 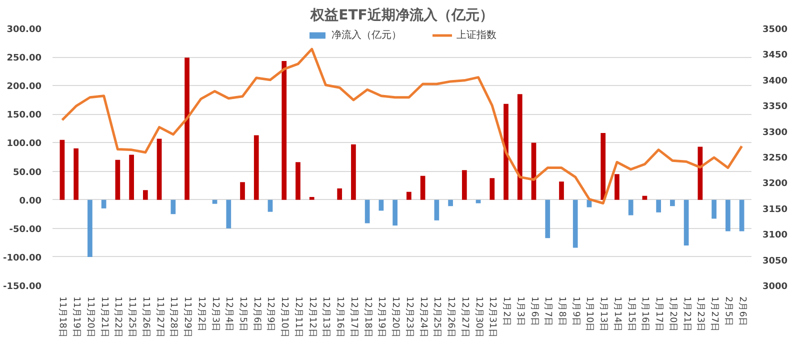 I want to click on x-tick-label: 12月4日, so click(x=229, y=314).